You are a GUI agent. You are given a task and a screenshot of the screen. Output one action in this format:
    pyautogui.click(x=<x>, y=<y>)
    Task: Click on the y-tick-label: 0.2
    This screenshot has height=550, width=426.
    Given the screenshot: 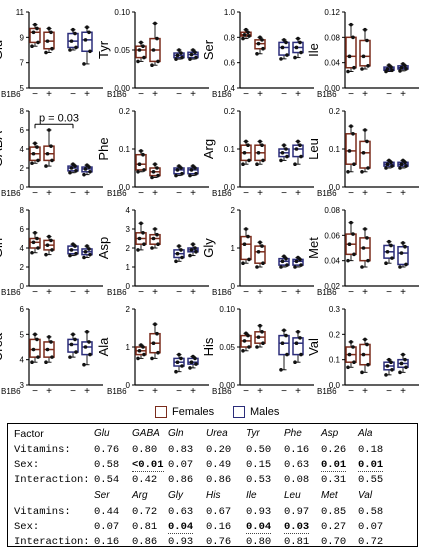 What is the action you would take?
    pyautogui.click(x=335, y=334)
    